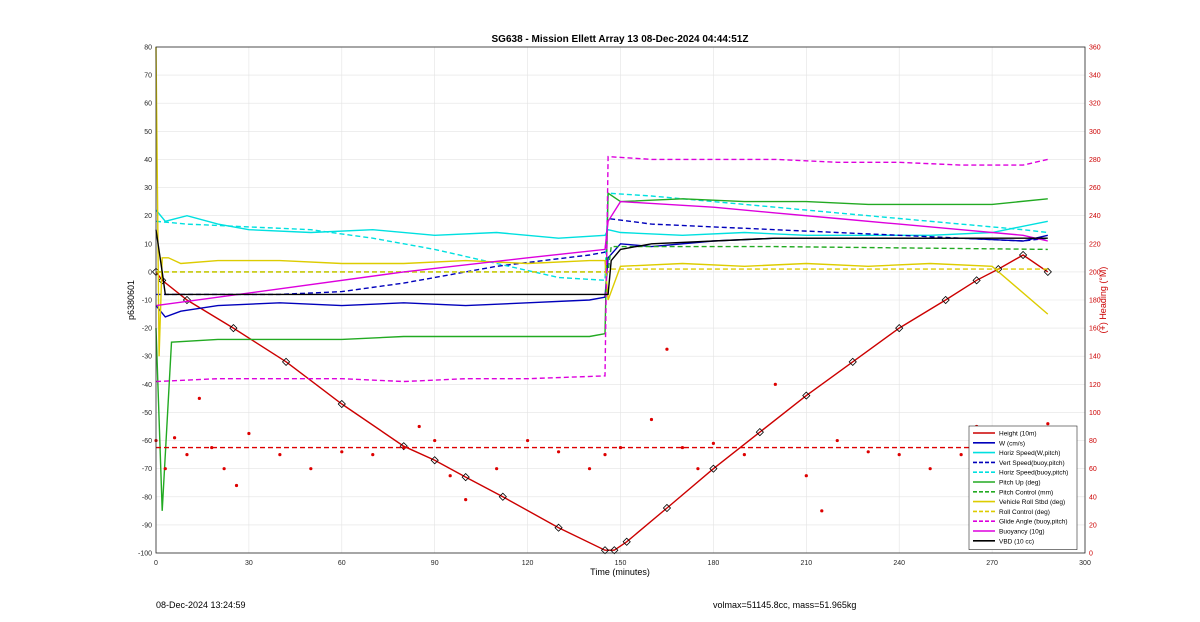 This screenshot has width=1200, height=622. What do you see at coordinates (1095, 413) in the screenshot?
I see `y2-tick-label: 100` at bounding box center [1095, 413].